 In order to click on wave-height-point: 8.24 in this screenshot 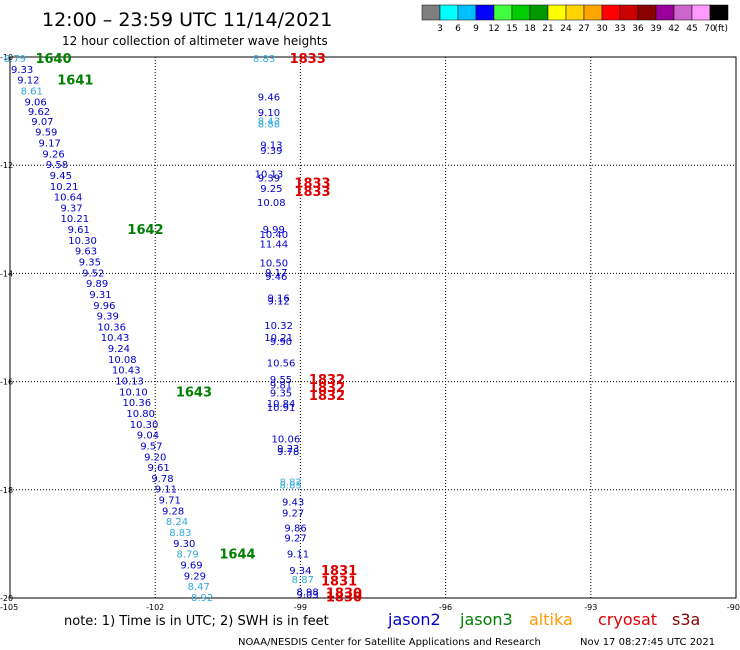, I will do `click(177, 522)`.